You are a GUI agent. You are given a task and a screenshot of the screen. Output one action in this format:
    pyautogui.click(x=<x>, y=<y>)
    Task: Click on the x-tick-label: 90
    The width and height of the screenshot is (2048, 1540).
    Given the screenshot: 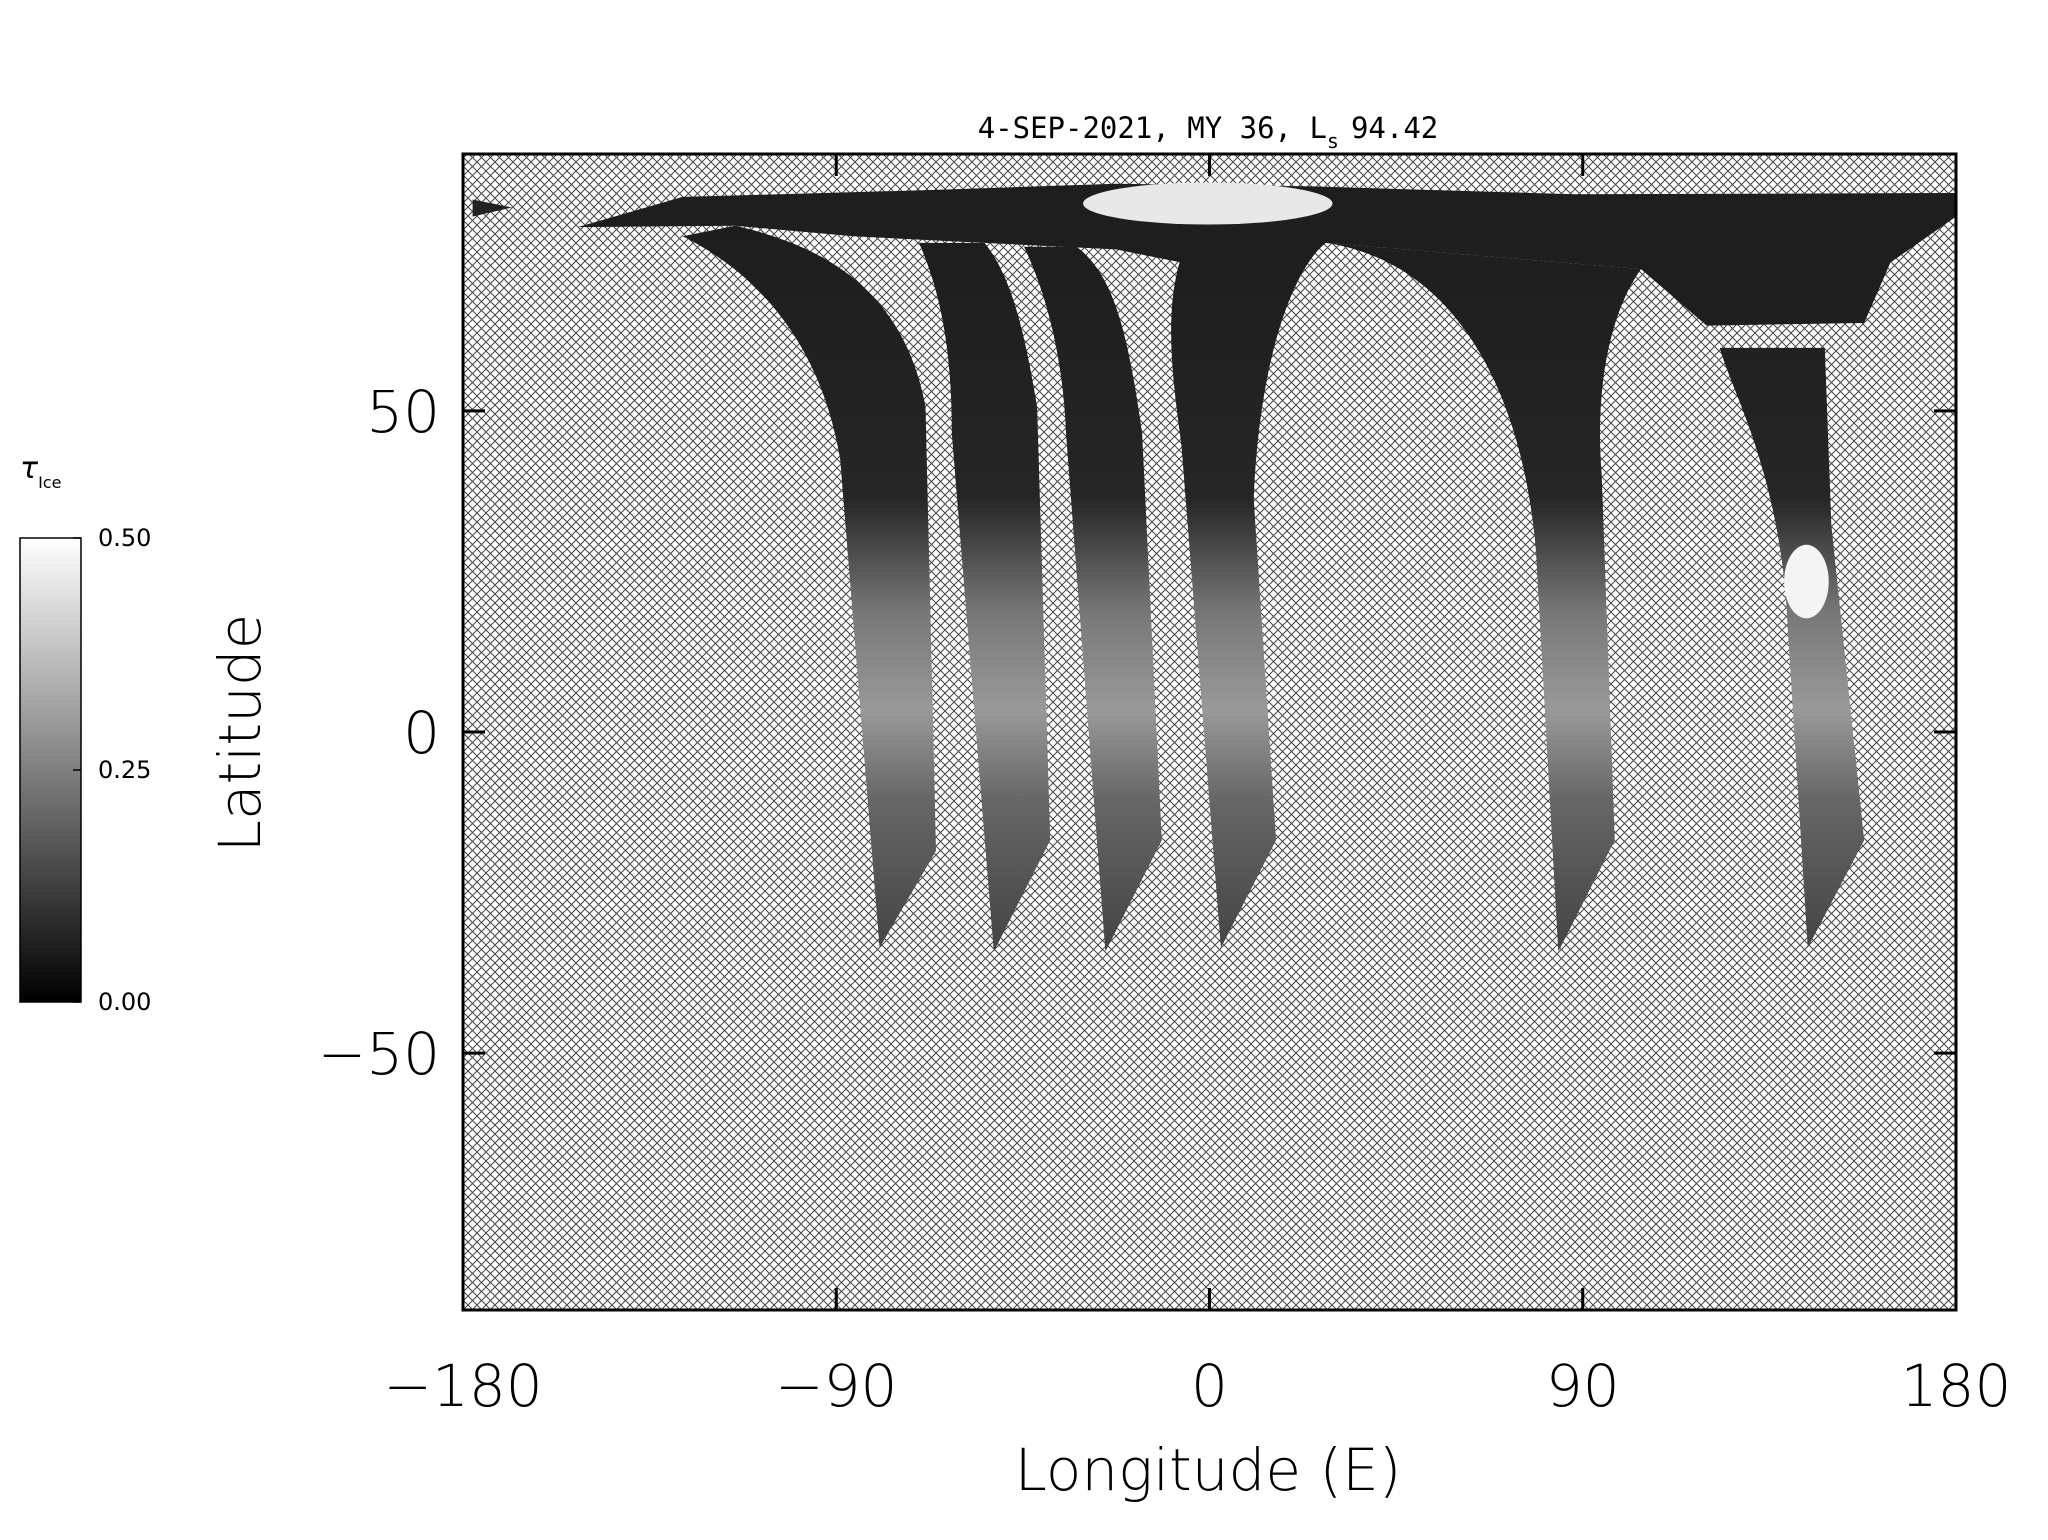 What is the action you would take?
    pyautogui.click(x=1583, y=1386)
    